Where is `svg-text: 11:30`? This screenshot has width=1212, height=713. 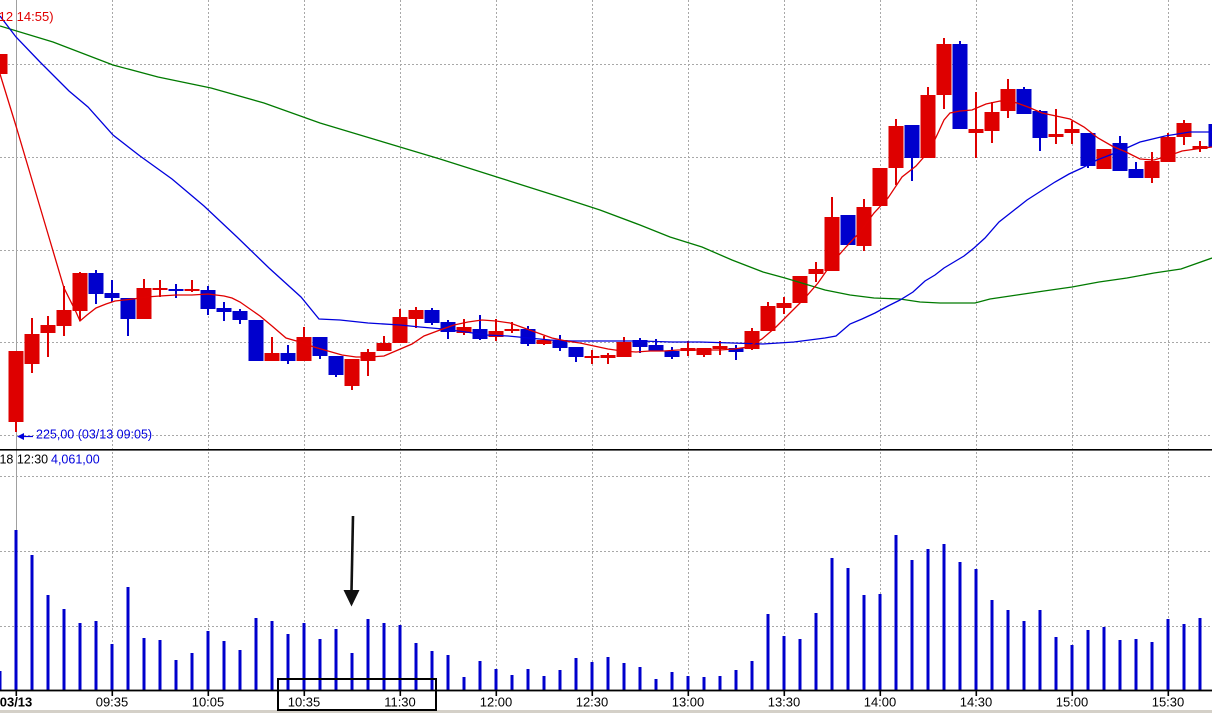 svg-text: 11:30 is located at coordinates (400, 702).